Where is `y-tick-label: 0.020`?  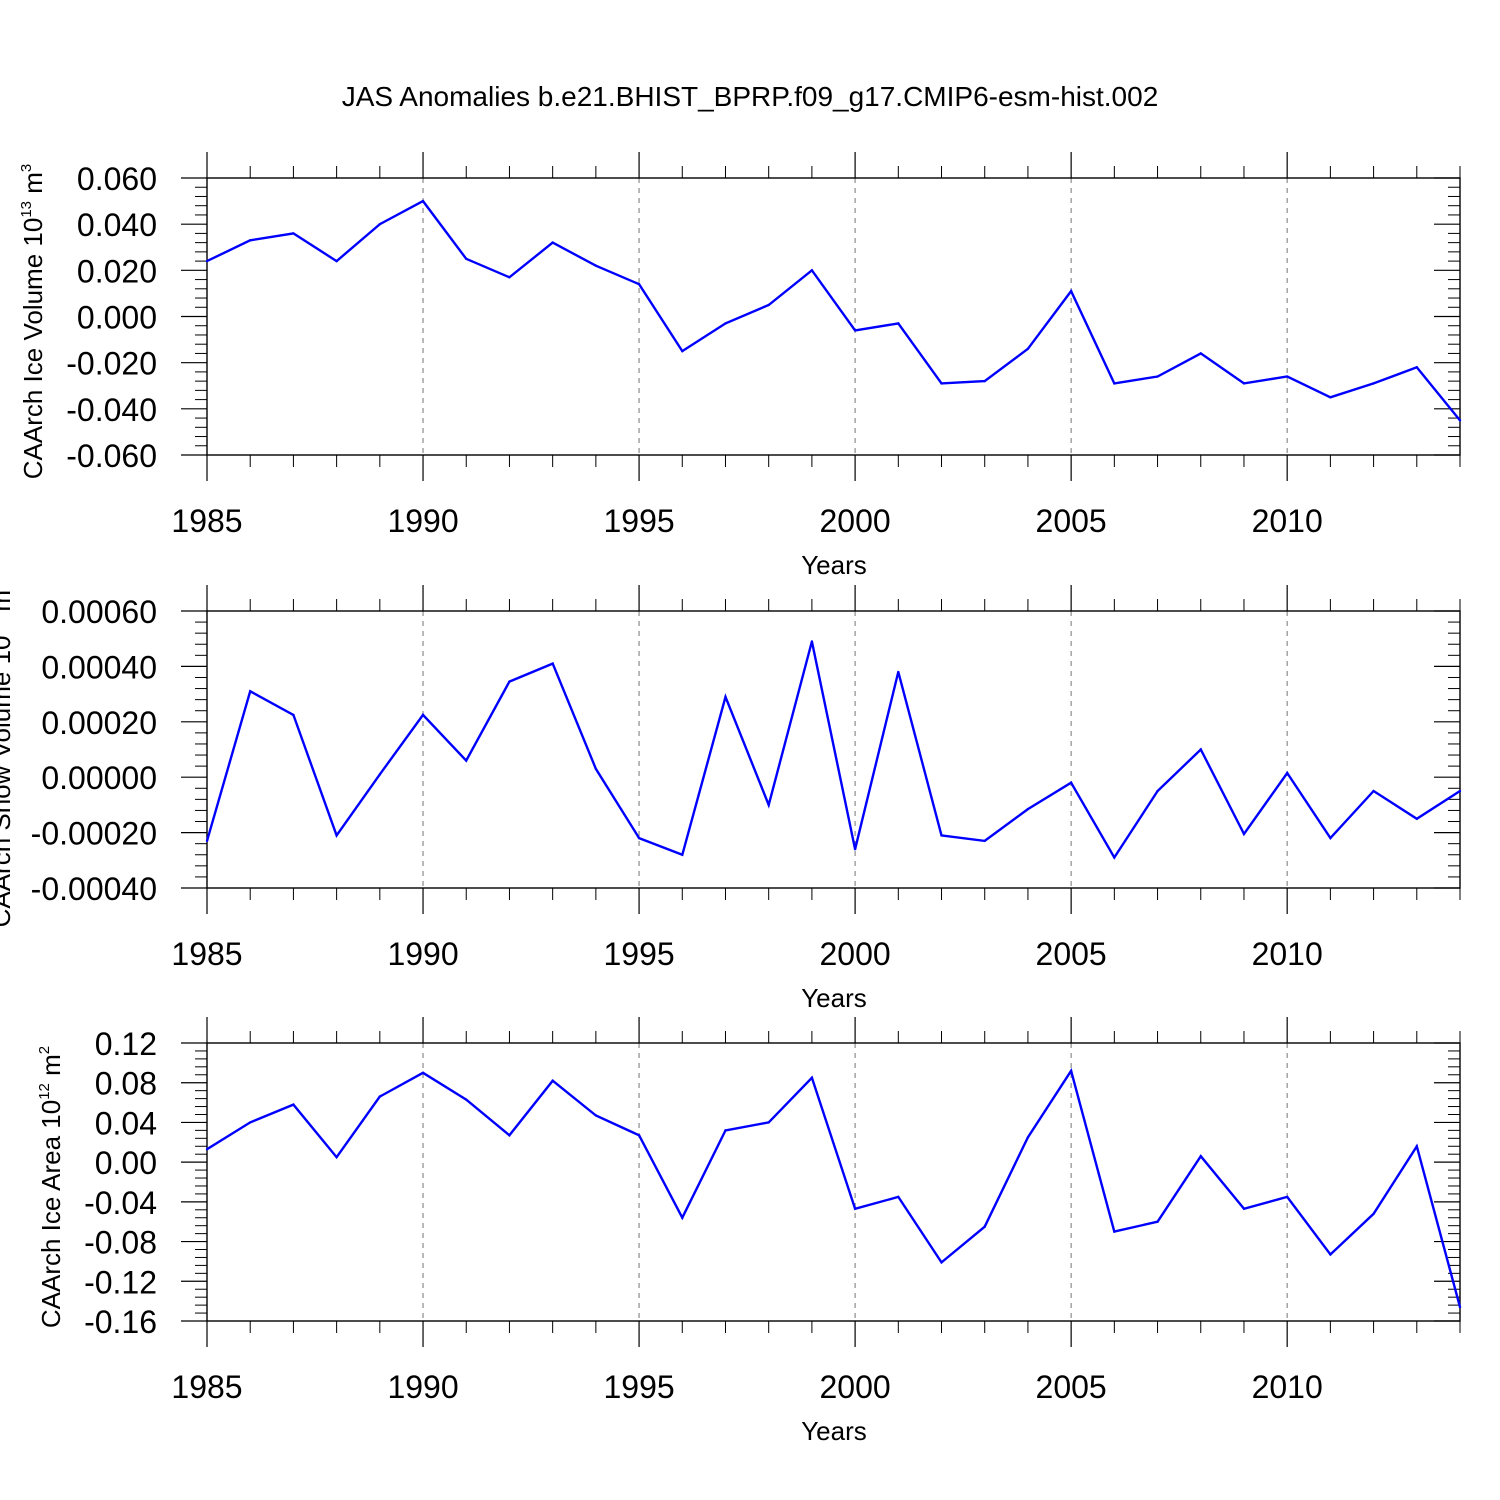 y-tick-label: 0.020 is located at coordinates (117, 271).